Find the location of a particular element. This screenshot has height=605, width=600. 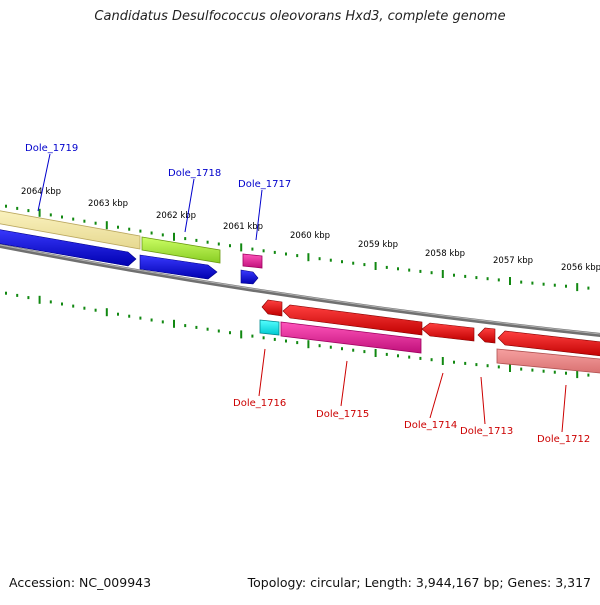

gene-1712-cds-arrow is located at coordinates (548, 343).